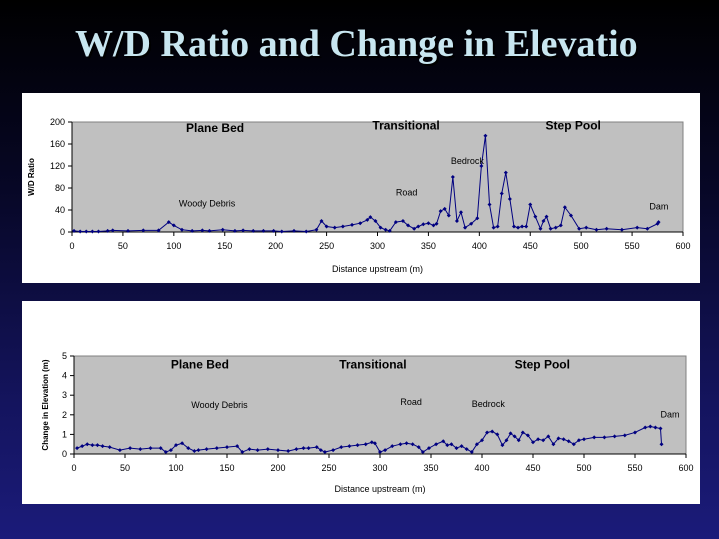 This screenshot has width=719, height=539. Describe the element at coordinates (428, 246) in the screenshot. I see `x-tick-label: 350` at that location.